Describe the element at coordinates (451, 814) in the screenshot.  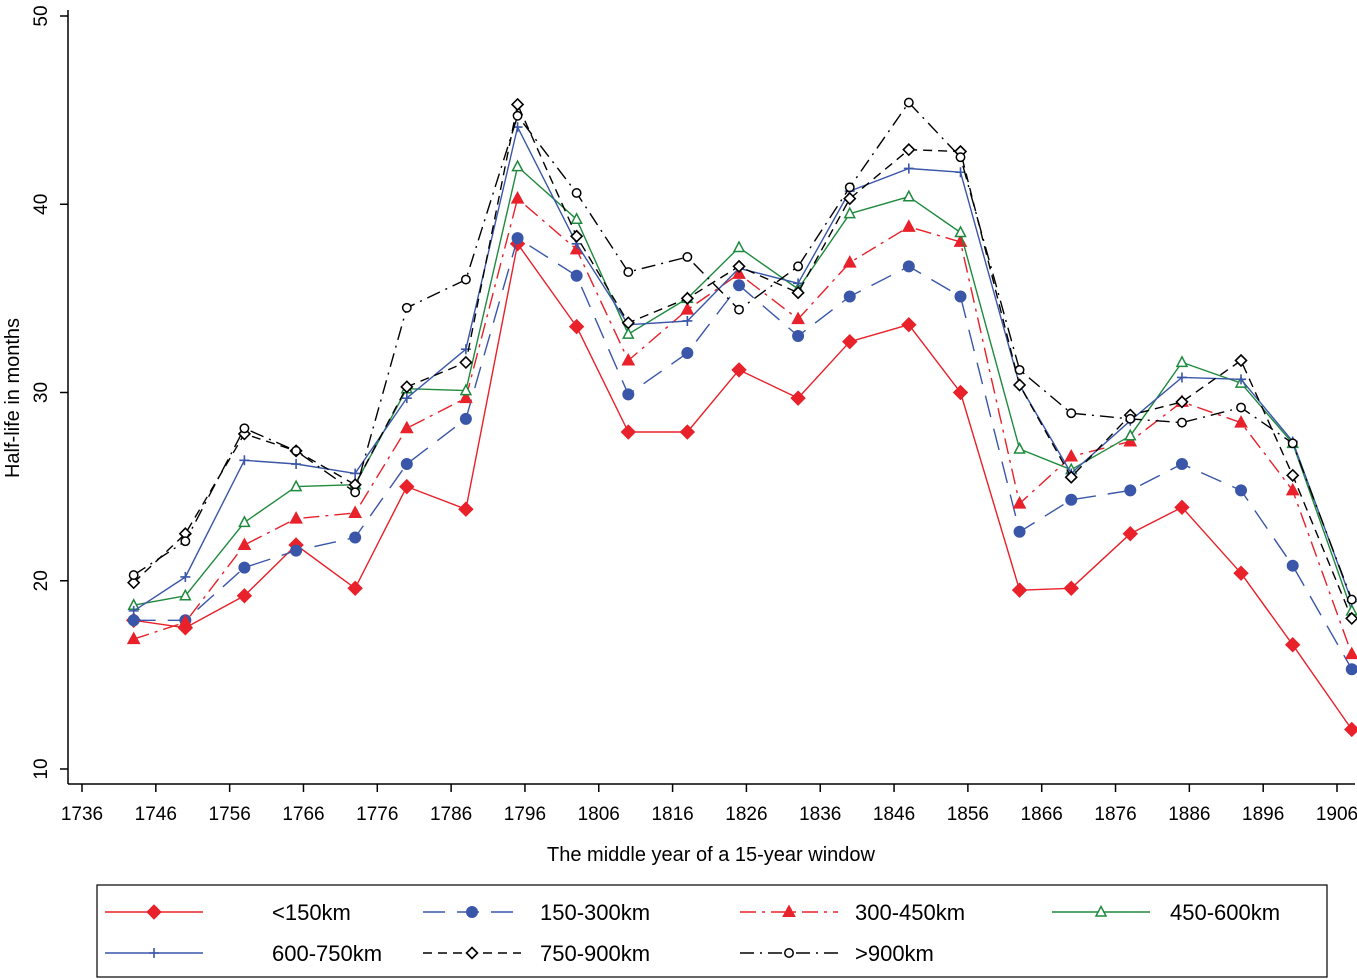
I see `x-tick-label: 1786` at that location.